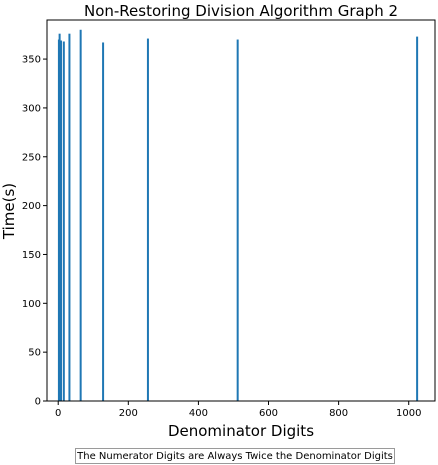 This screenshot has height=465, width=438. I want to click on y-tick-label: 300, so click(31, 108).